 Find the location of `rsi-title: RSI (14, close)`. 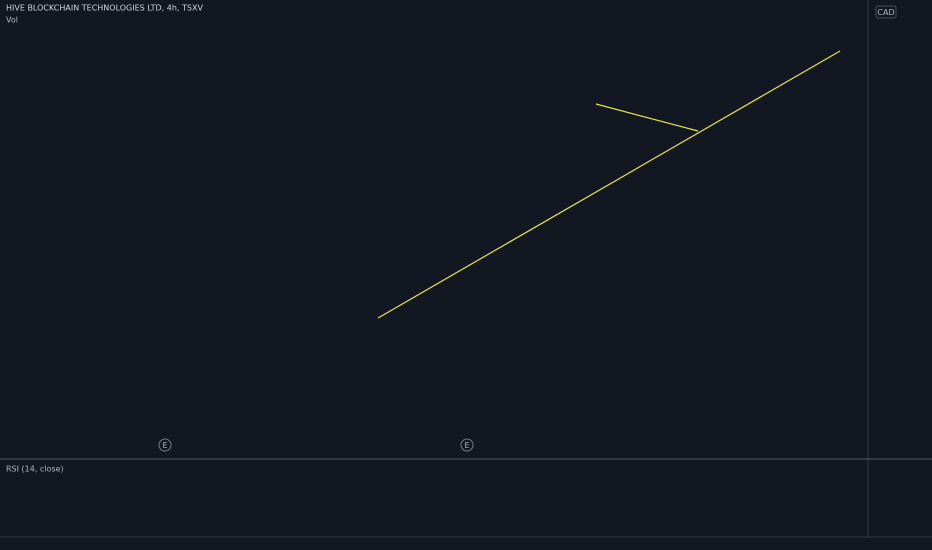

rsi-title: RSI (14, close) is located at coordinates (35, 469).